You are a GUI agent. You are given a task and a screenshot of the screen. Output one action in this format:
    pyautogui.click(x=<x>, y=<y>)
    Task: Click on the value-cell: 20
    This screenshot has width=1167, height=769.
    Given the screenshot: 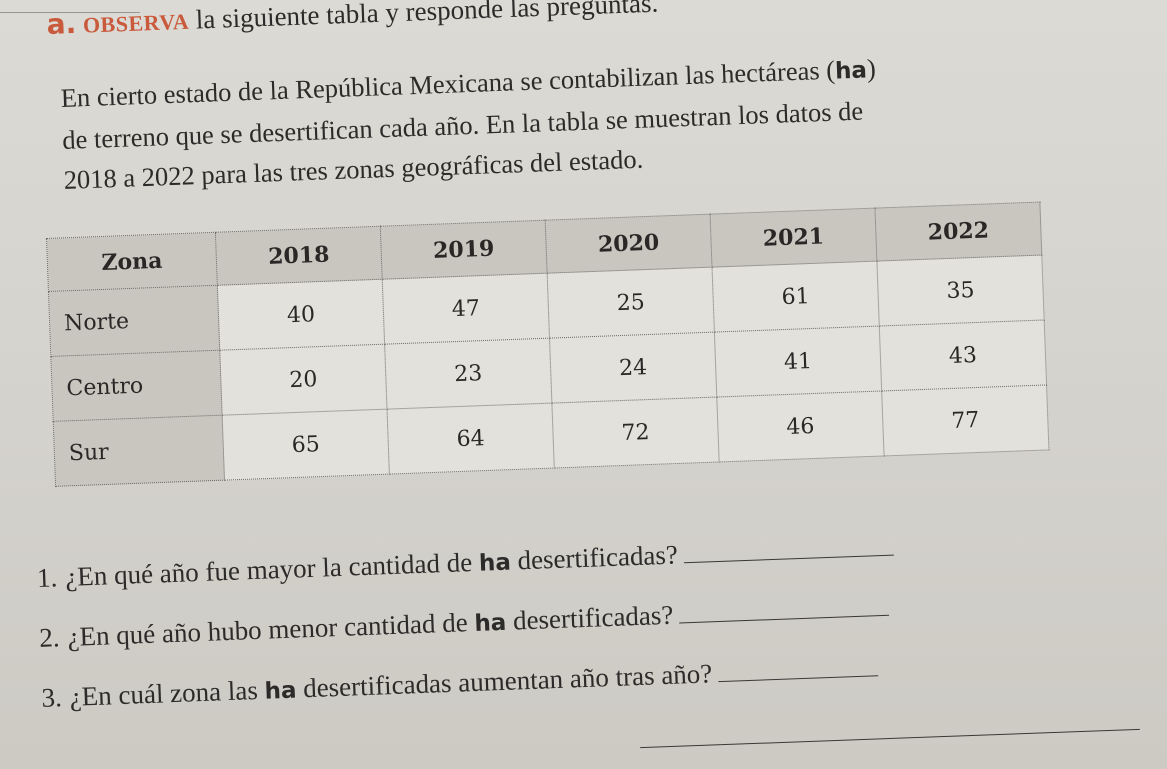 What is the action you would take?
    pyautogui.click(x=303, y=380)
    